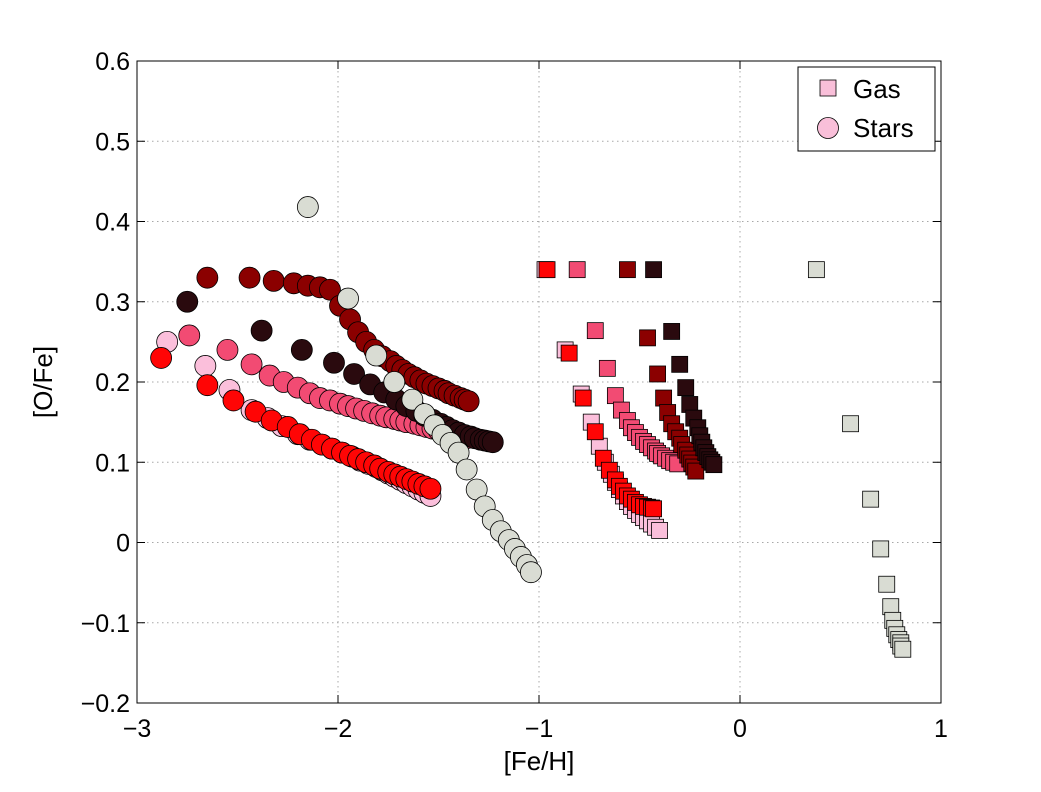 The width and height of the screenshot is (1041, 792). What do you see at coordinates (828, 88) in the screenshot?
I see `legend-gas-square-icon` at bounding box center [828, 88].